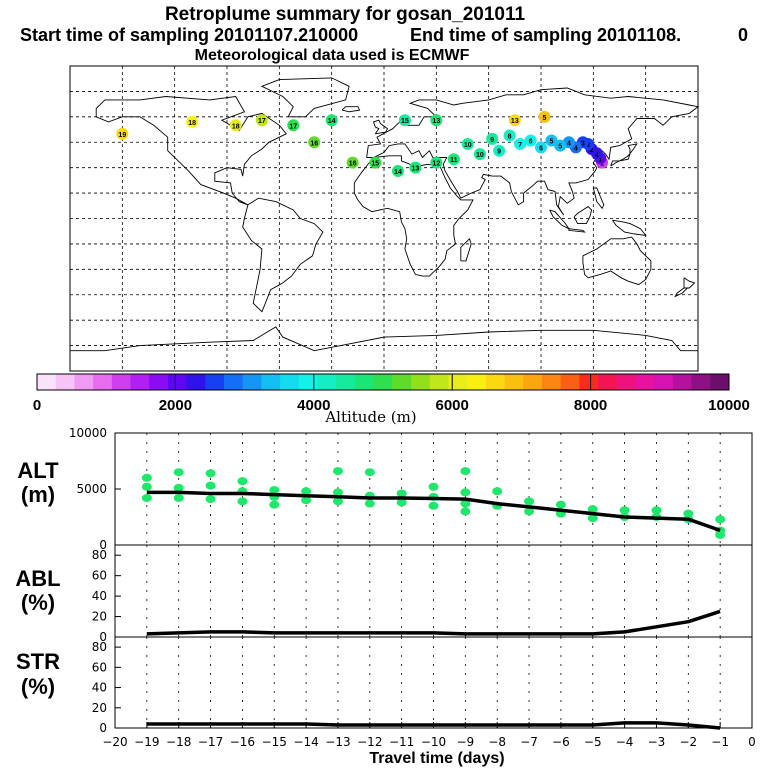 The width and height of the screenshot is (768, 768). What do you see at coordinates (175, 405) in the screenshot?
I see `colorbar-tick-label: 2000` at bounding box center [175, 405].